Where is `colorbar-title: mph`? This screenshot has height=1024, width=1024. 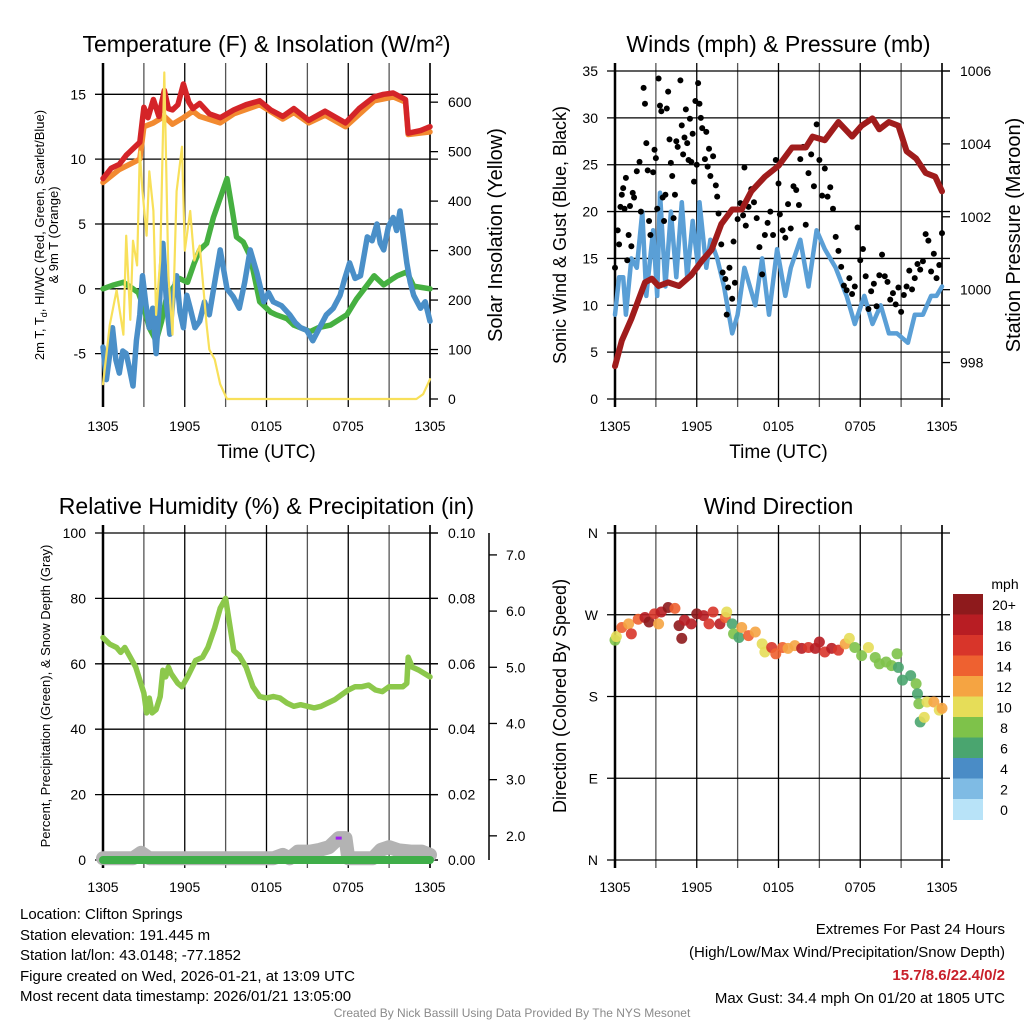
colorbar-title: mph is located at coordinates (1004, 584).